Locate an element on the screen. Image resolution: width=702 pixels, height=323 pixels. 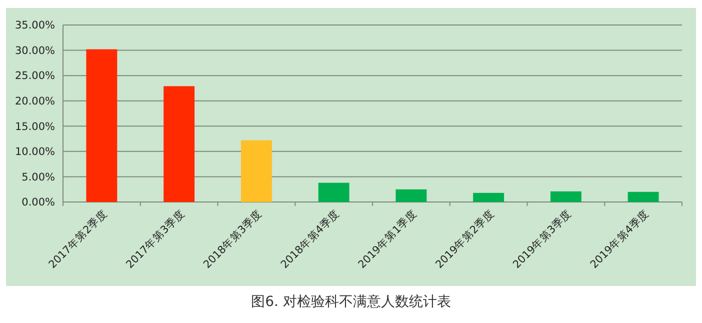
y-tick-label: 30.00% is located at coordinates (35, 50).